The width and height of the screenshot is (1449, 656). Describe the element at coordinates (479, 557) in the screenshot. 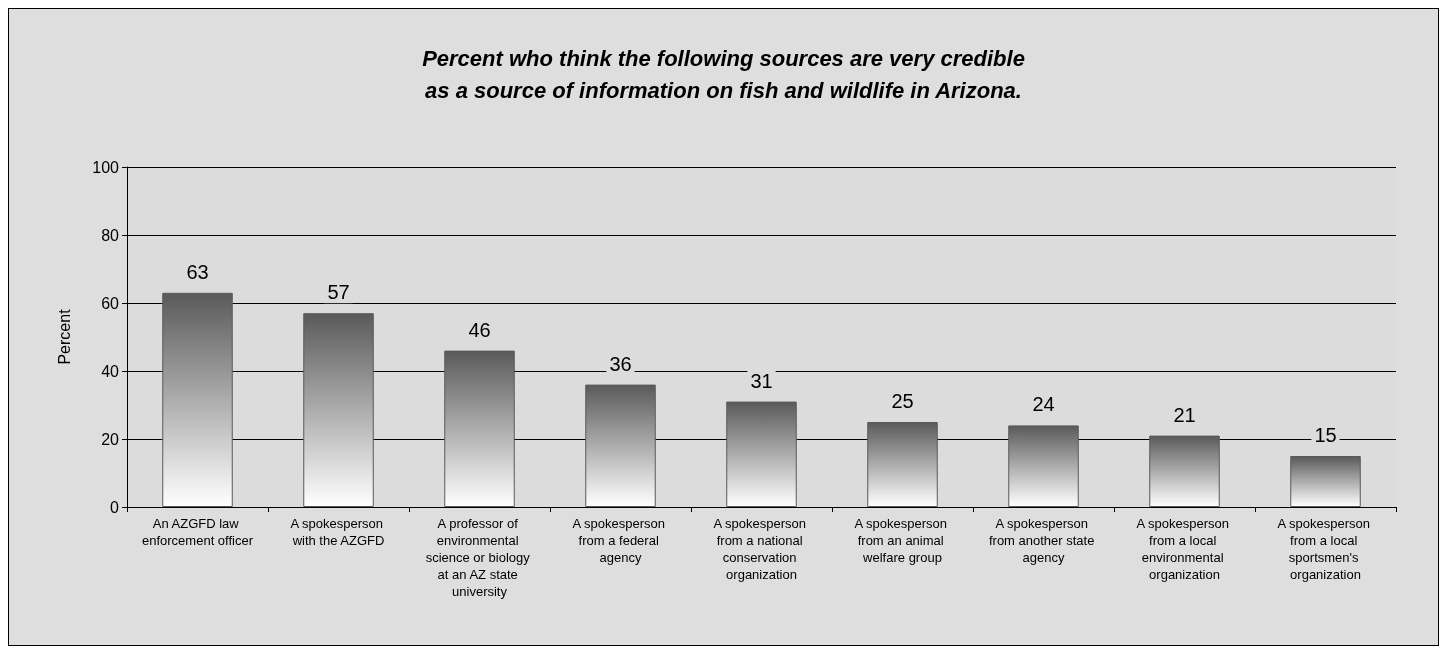

I see `x-tick-label: A professor of environmental science or biology at an AZ state university` at that location.